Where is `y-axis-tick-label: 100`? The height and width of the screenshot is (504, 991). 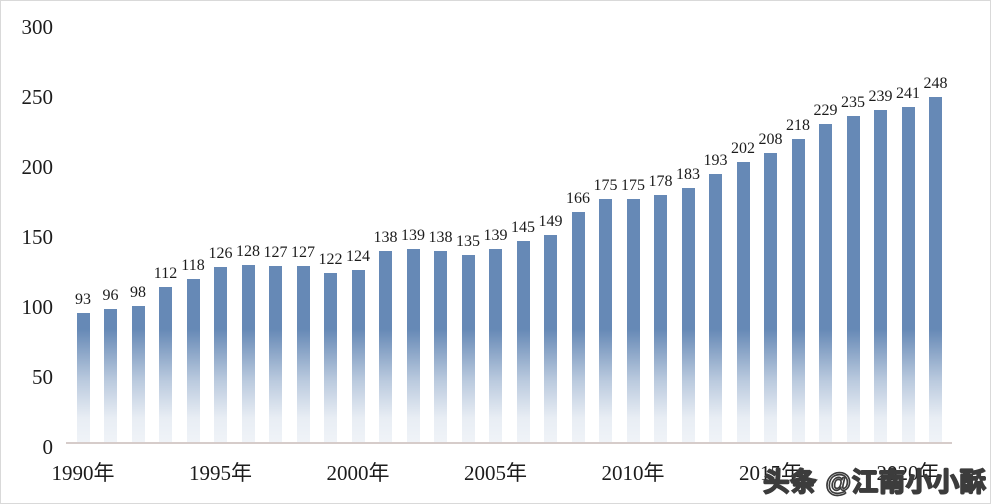 y-axis-tick-label: 100 is located at coordinates (37, 307).